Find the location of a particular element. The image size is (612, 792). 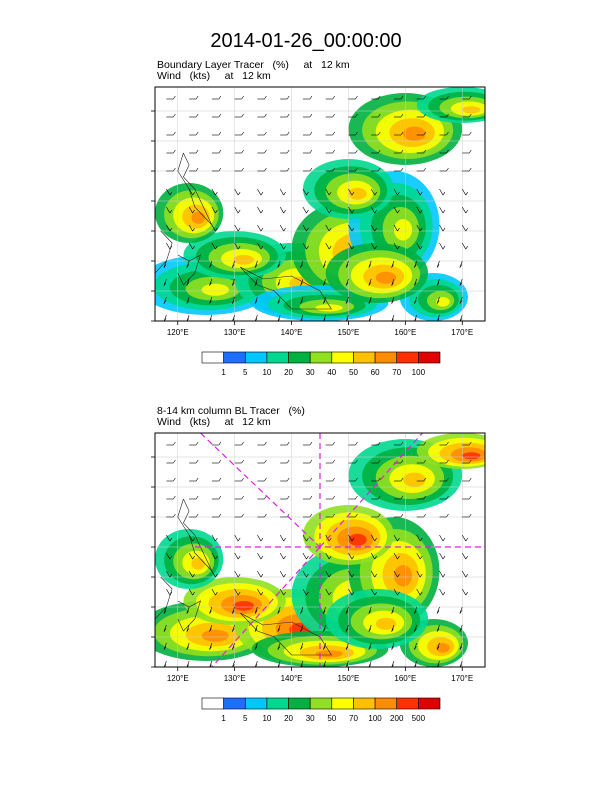

map2-subtitle: Wind (kts) at 12 km is located at coordinates (214, 422).